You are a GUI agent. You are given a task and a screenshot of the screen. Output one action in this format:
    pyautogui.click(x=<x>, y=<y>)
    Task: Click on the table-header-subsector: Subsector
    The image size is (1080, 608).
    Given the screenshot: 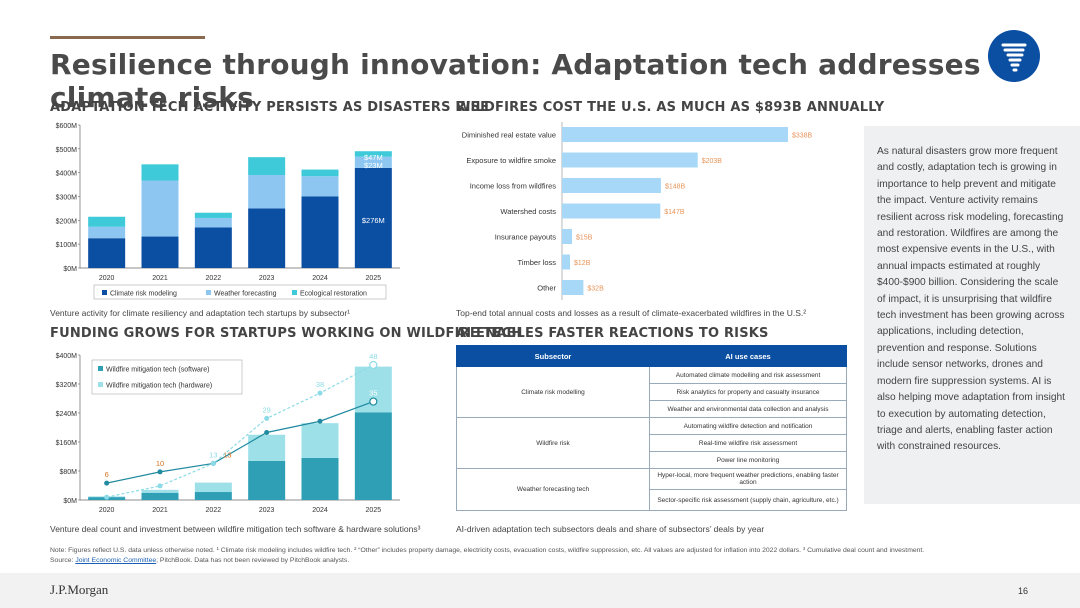 What is the action you would take?
    pyautogui.click(x=553, y=356)
    